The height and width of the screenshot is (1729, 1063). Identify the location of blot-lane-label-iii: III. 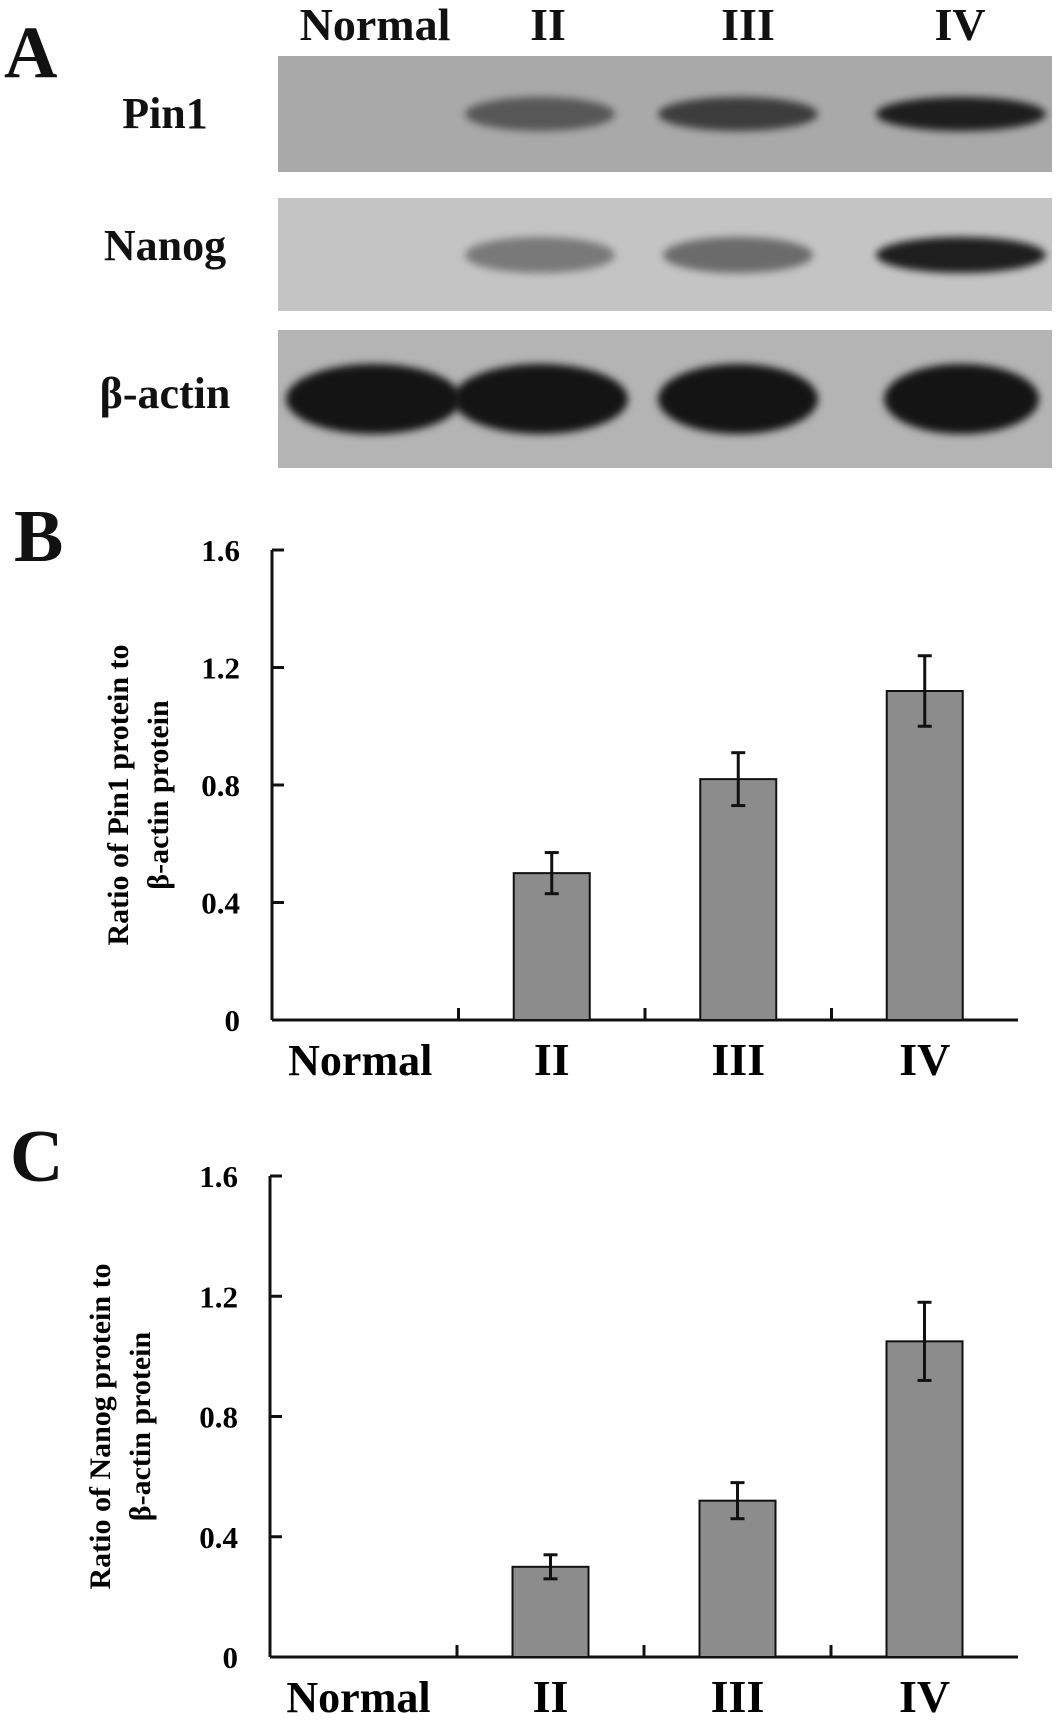
(748, 25).